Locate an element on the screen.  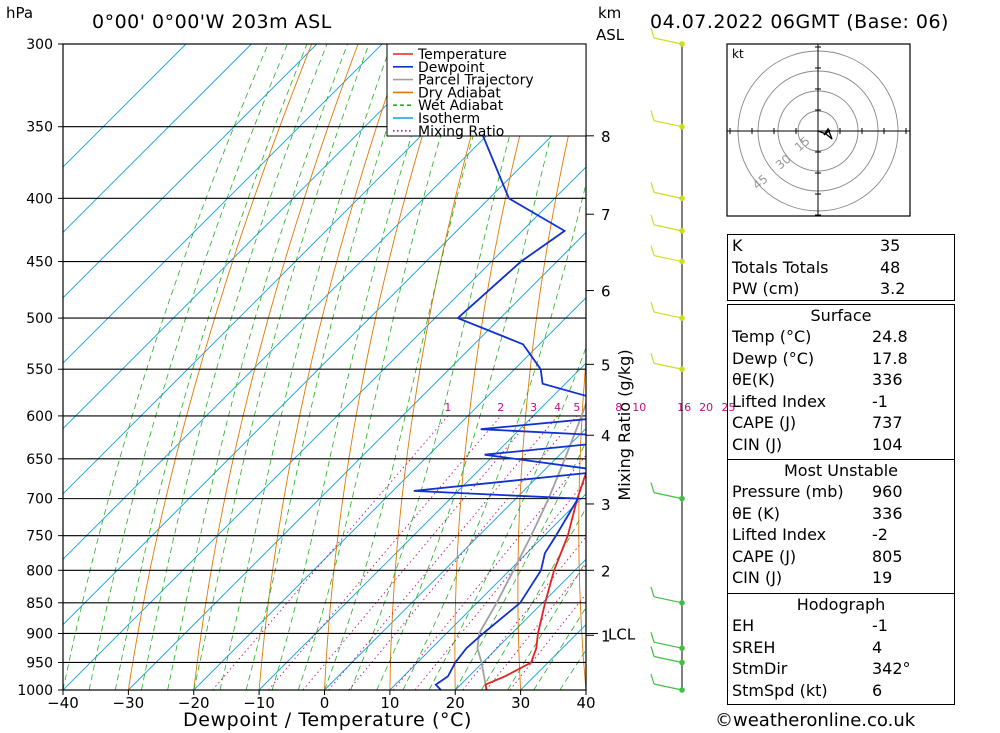
pressure-tick-label: 850 is located at coordinates (39, 604).